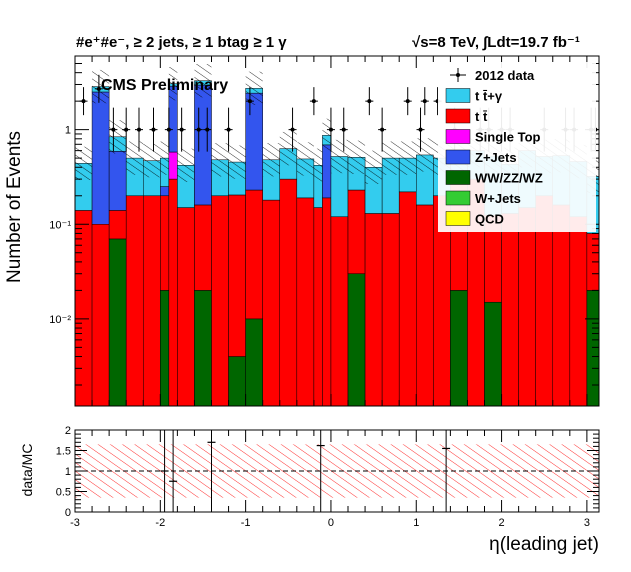  I want to click on ratio-y-tick-label: 1, so click(68, 472).